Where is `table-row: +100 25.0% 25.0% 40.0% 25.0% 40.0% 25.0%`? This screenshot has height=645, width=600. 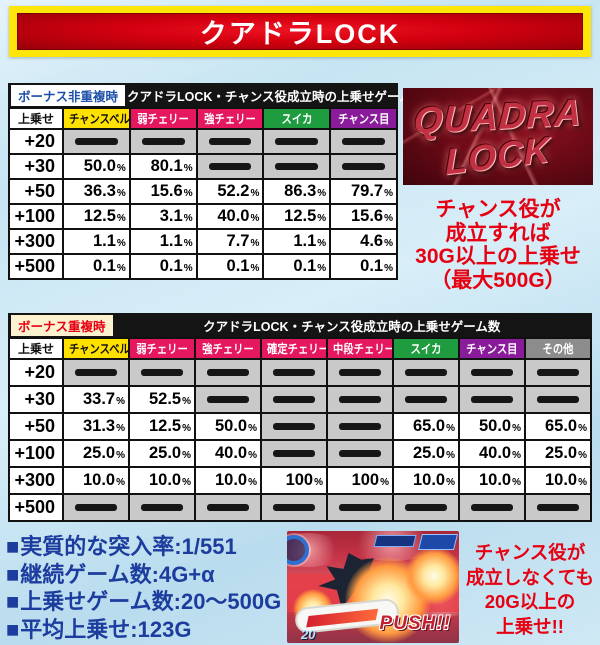
table-row: +100 25.0% 25.0% 40.0% 25.0% 40.0% 25.0% is located at coordinates (300, 453).